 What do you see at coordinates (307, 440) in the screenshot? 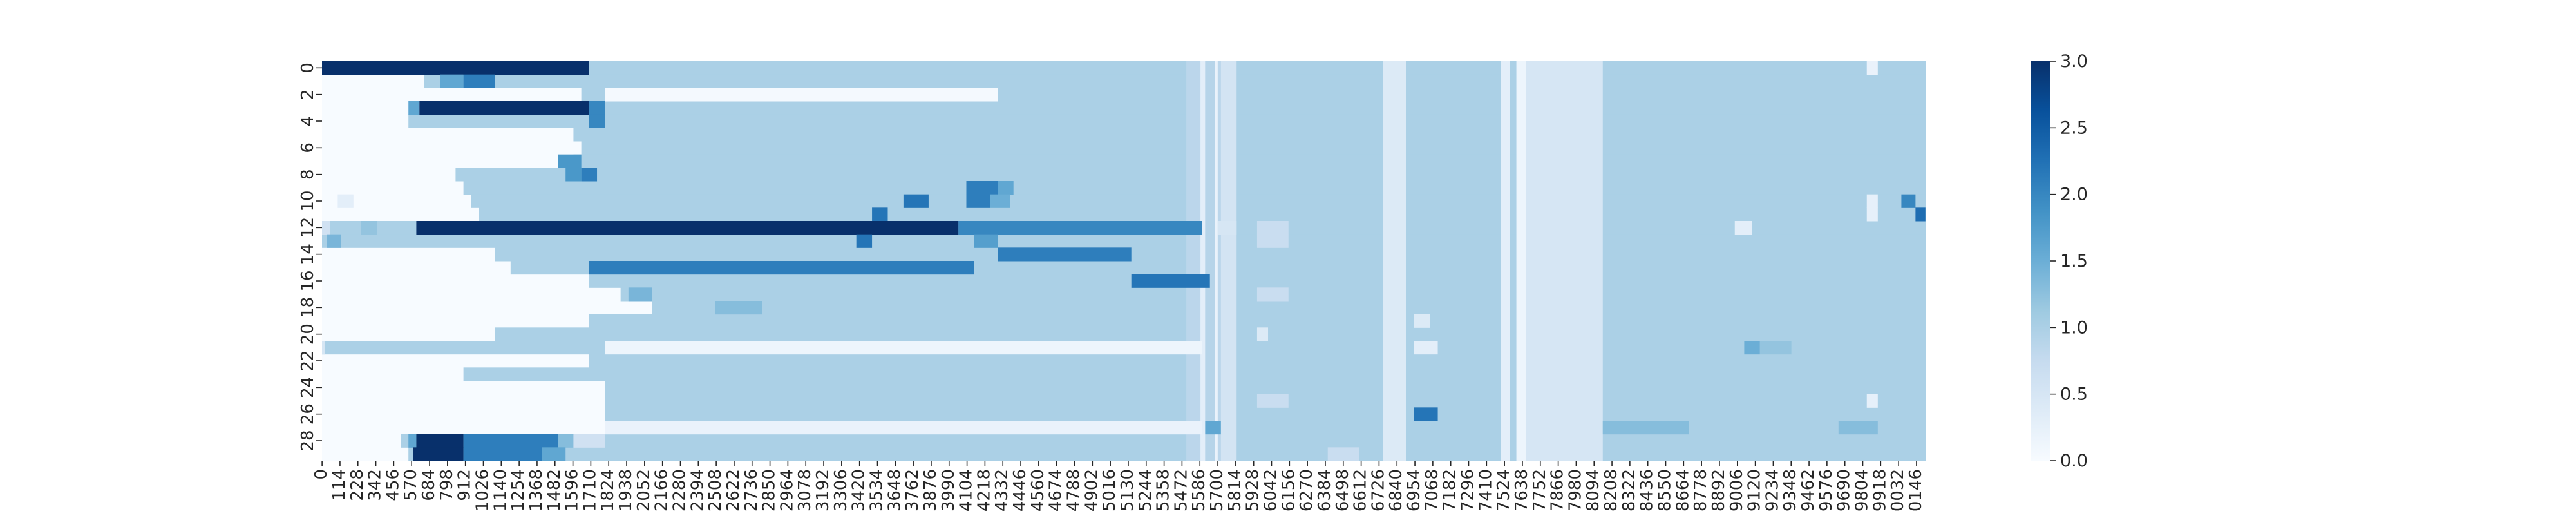
I see `y-tick-label: 28` at bounding box center [307, 440].